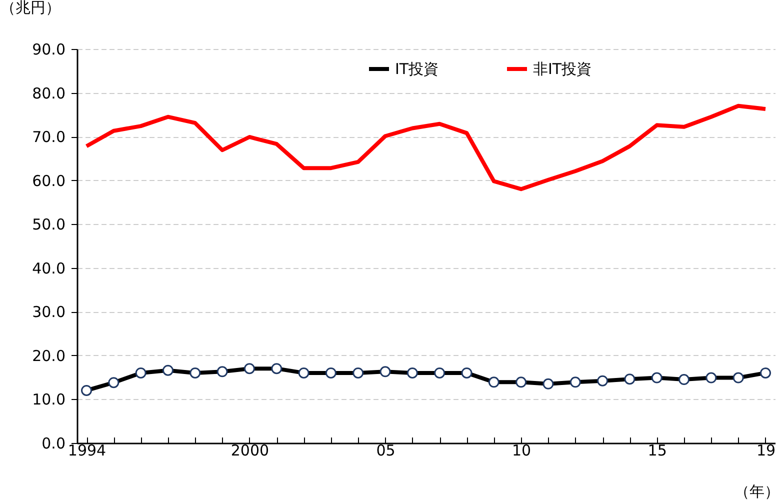 The width and height of the screenshot is (780, 502). Describe the element at coordinates (757, 491) in the screenshot. I see `x-axis-title: （年）` at that location.